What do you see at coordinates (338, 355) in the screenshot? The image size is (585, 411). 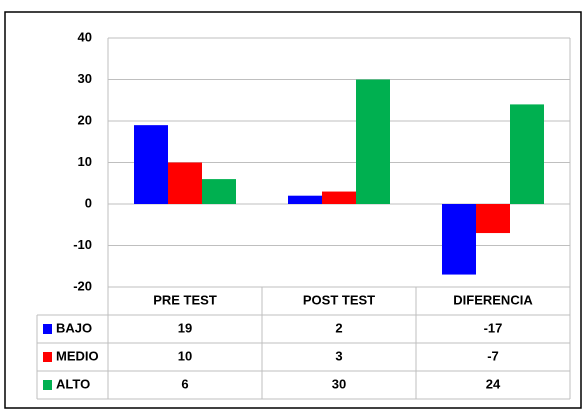 I see `table-value: 3` at bounding box center [338, 355].